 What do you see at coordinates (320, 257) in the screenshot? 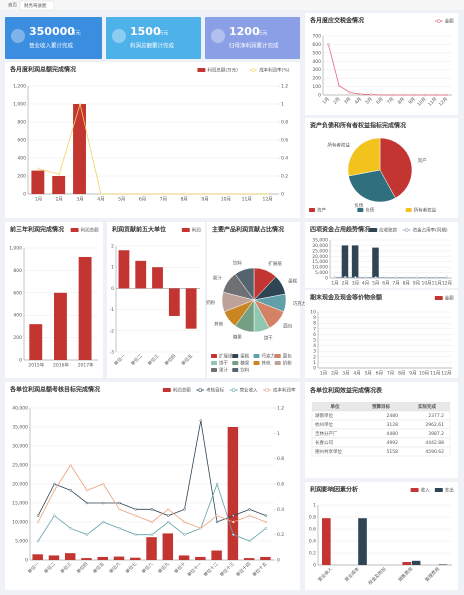
I see `y-tick-label: 20,000` at bounding box center [320, 257].